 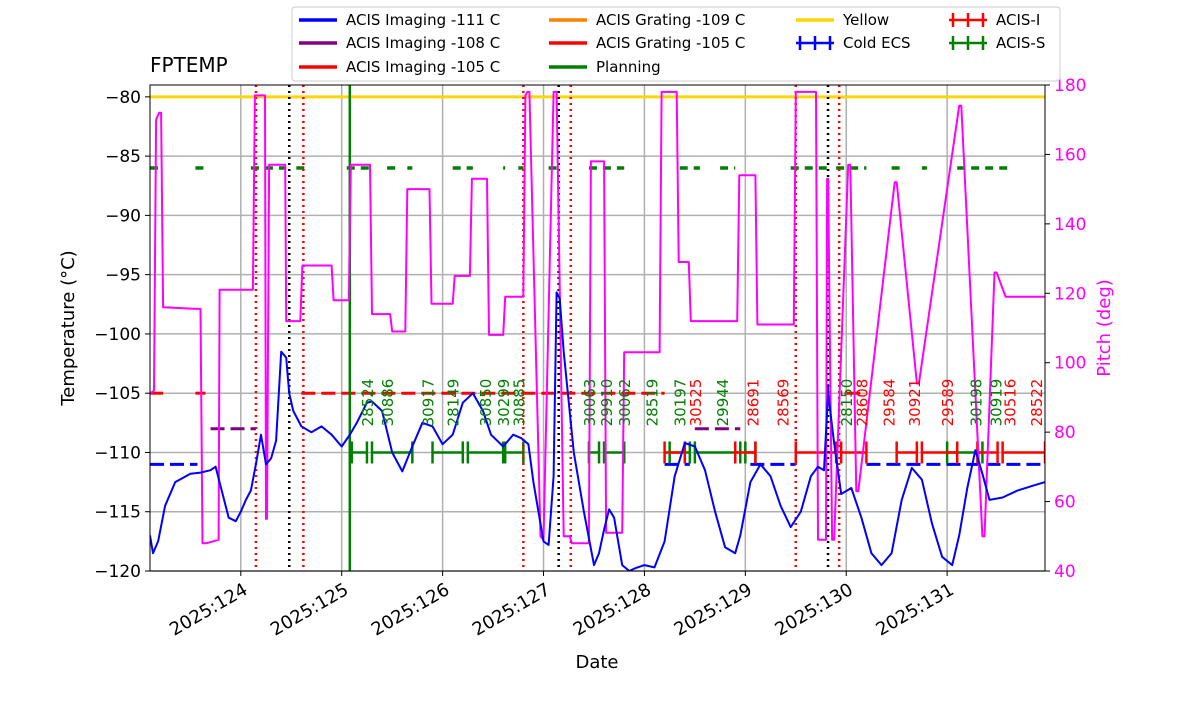 What do you see at coordinates (590, 403) in the screenshot?
I see `obsid-label: 30063` at bounding box center [590, 403].